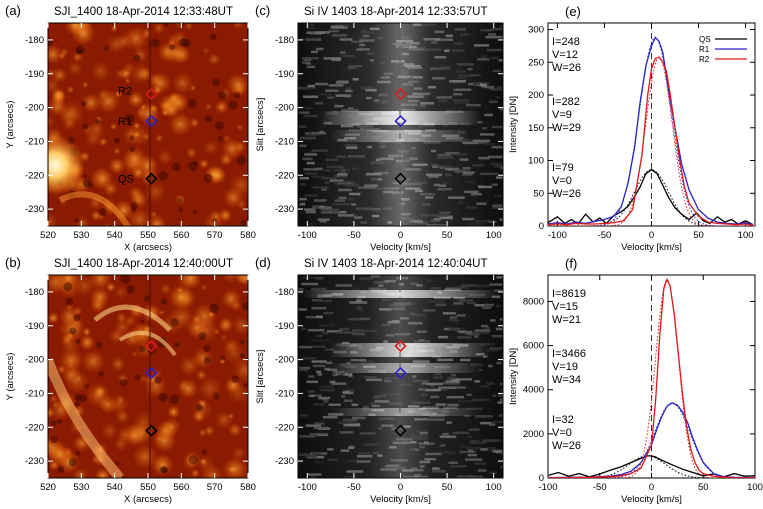 The width and height of the screenshot is (763, 509). I want to click on panel-f-ytick-label: 2000, so click(533, 434).